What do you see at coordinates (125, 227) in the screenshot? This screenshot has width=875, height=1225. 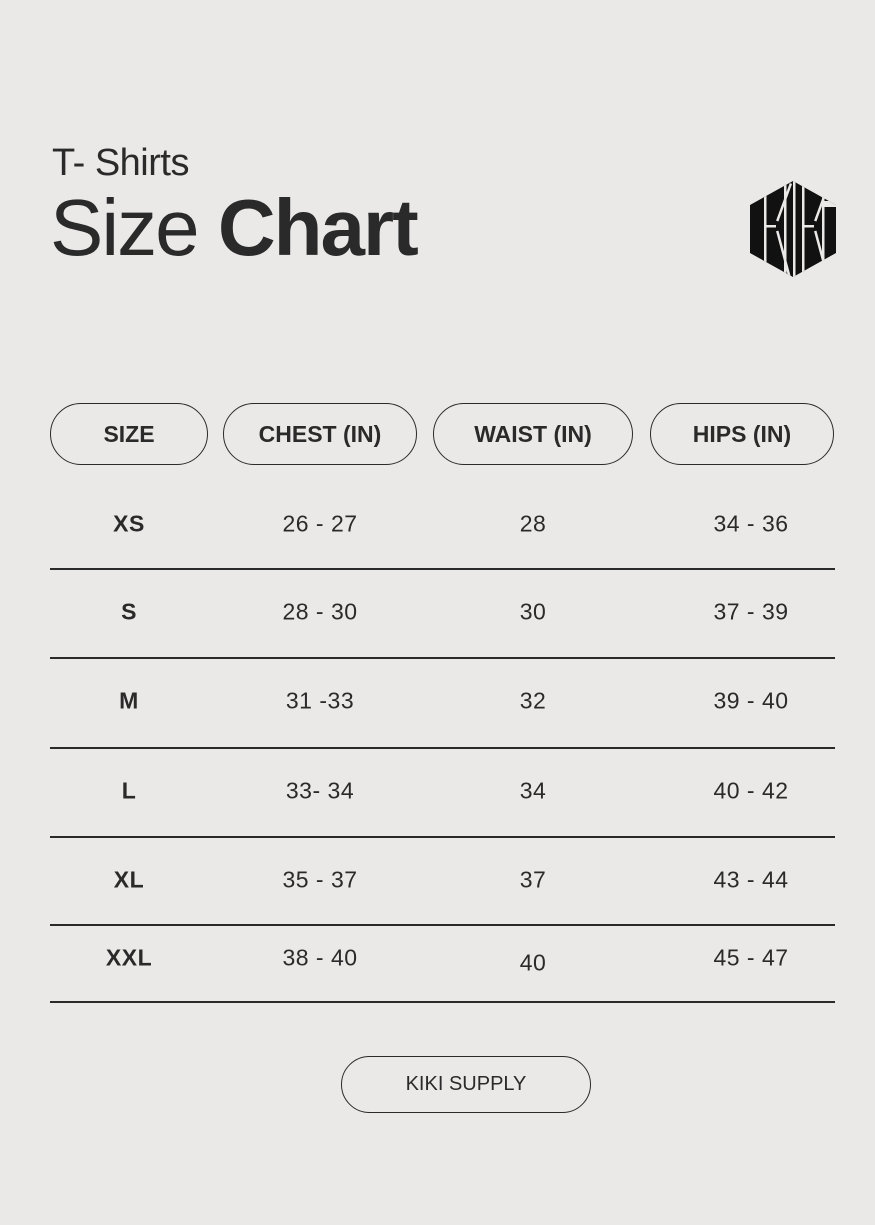 I see `title-light: Size` at bounding box center [125, 227].